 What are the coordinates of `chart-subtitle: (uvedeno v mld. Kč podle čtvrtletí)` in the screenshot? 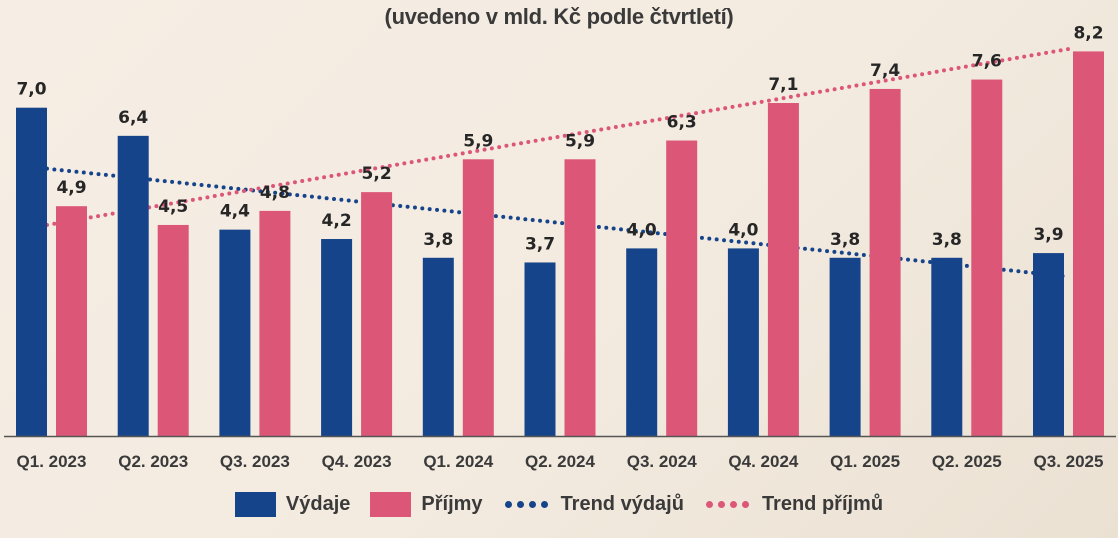 It's located at (559, 16).